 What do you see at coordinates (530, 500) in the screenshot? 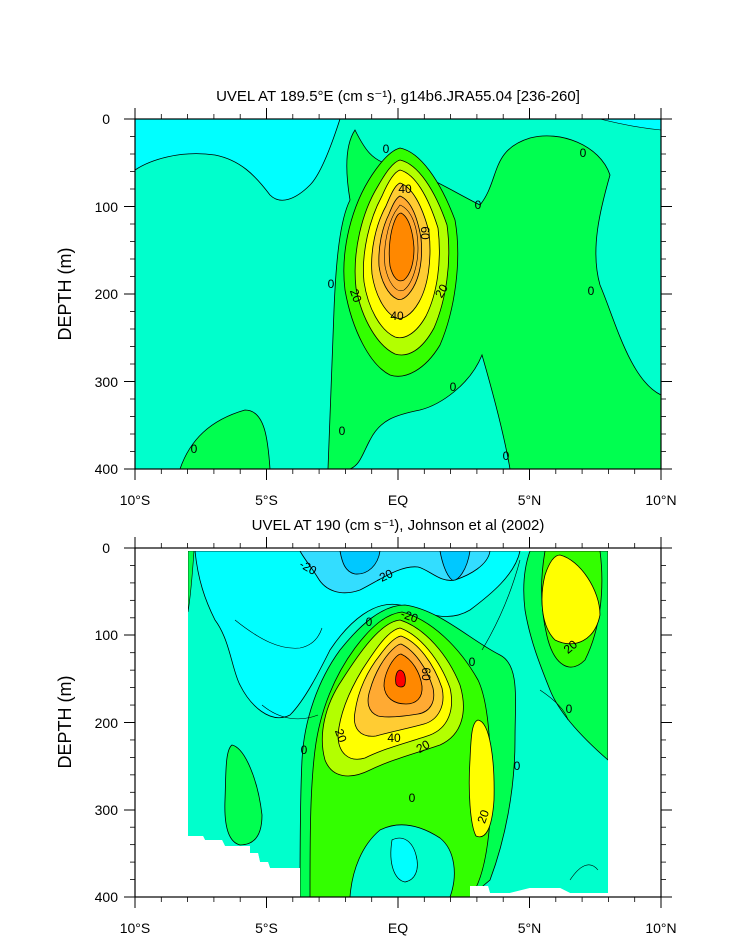
I see `top-x-tick-label: 5°N` at bounding box center [530, 500].